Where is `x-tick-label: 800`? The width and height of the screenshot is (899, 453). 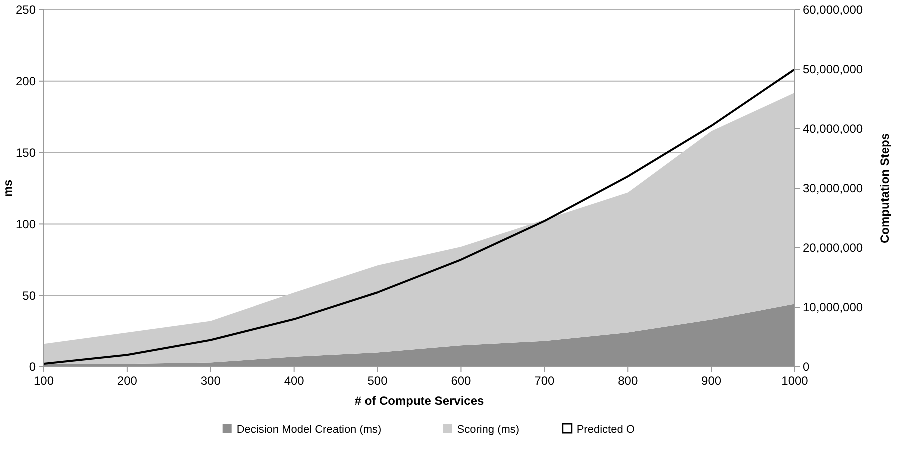 x-tick-label: 800 is located at coordinates (628, 381).